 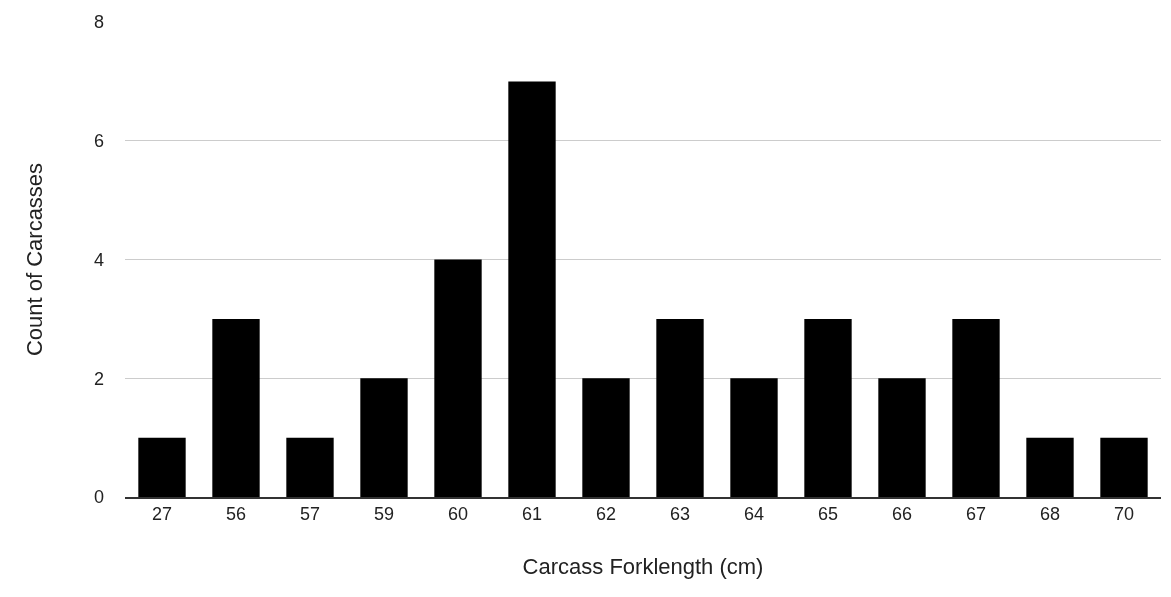 What do you see at coordinates (162, 514) in the screenshot?
I see `x-tick-label: 27` at bounding box center [162, 514].